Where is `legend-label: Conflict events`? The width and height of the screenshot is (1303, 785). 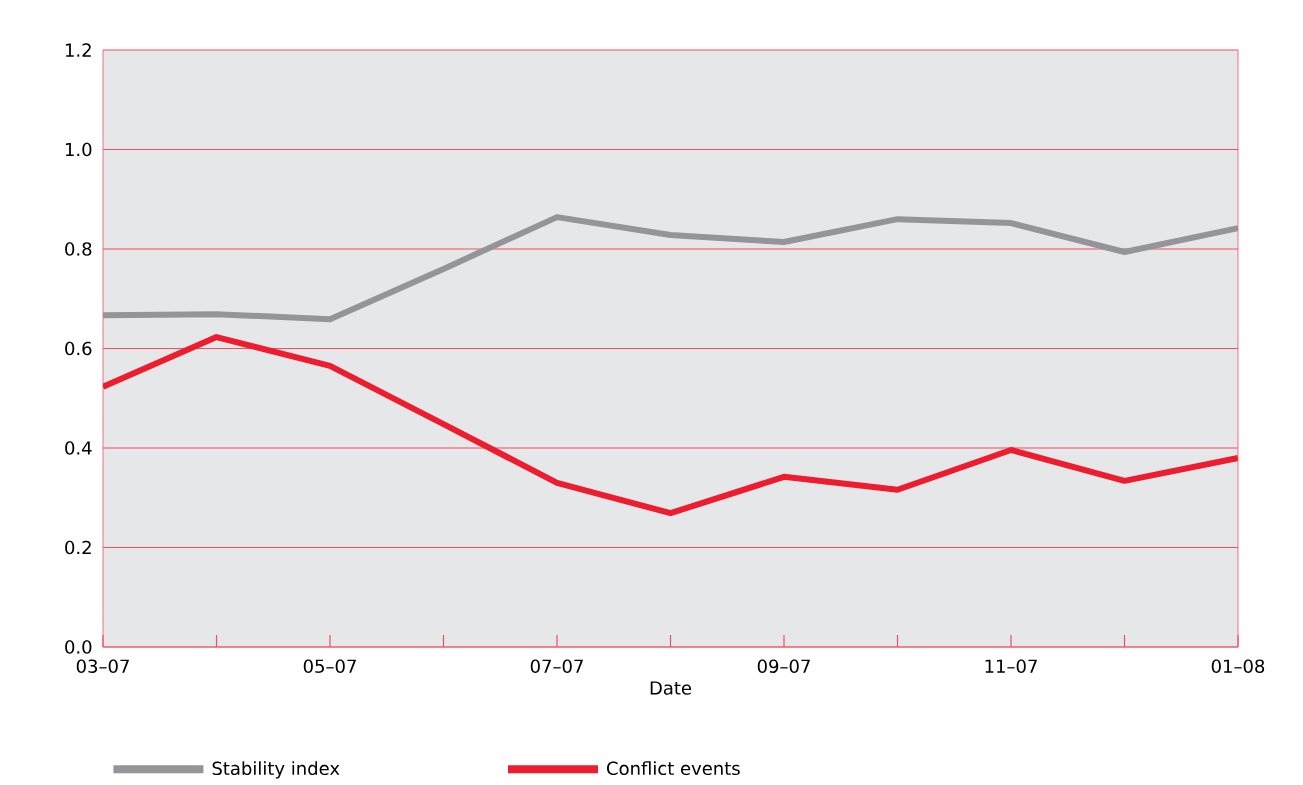
legend-label: Conflict events is located at coordinates (673, 768).